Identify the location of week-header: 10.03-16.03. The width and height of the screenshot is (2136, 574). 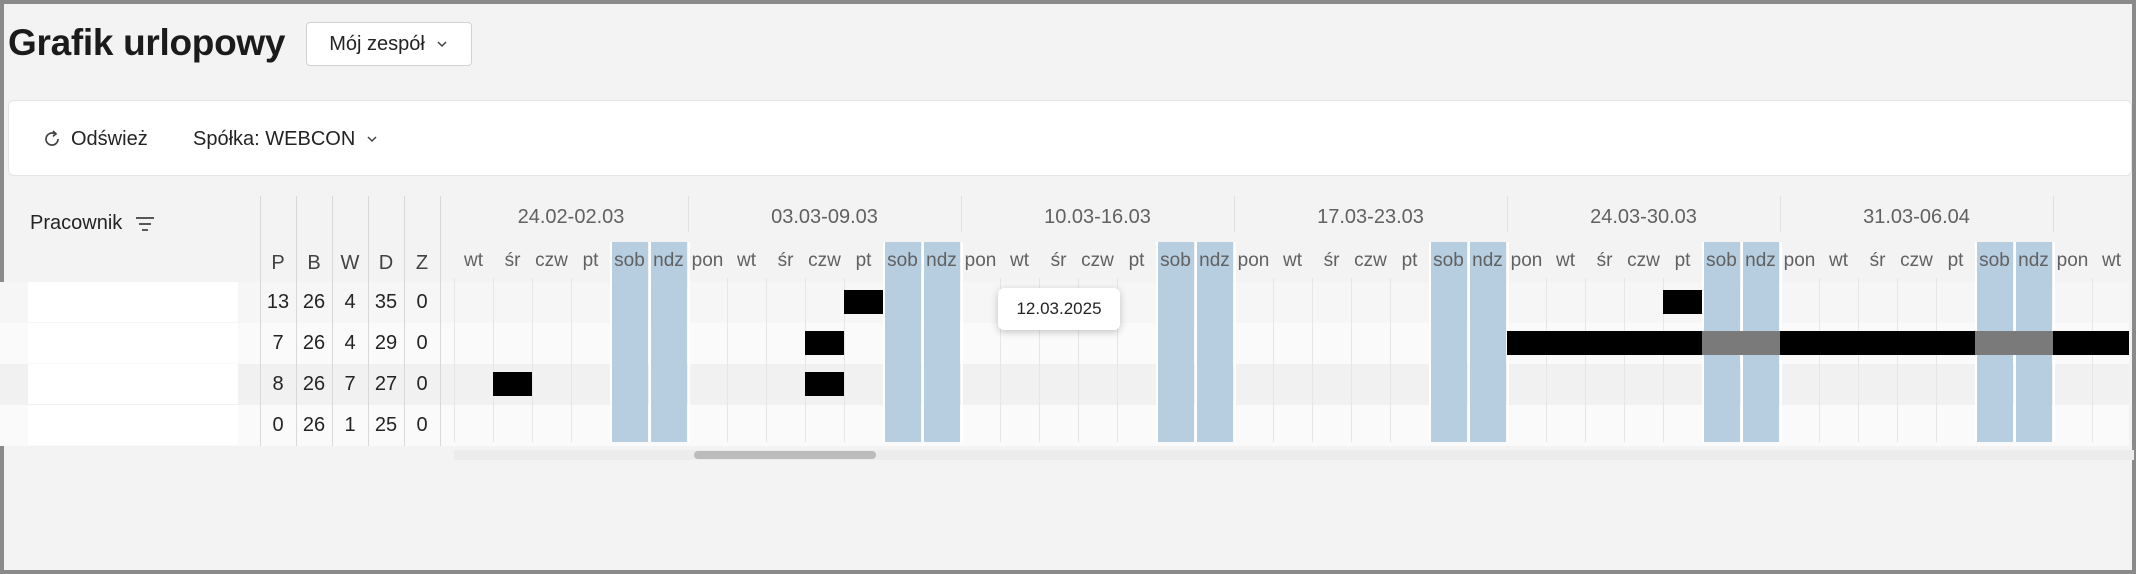
(1097, 217).